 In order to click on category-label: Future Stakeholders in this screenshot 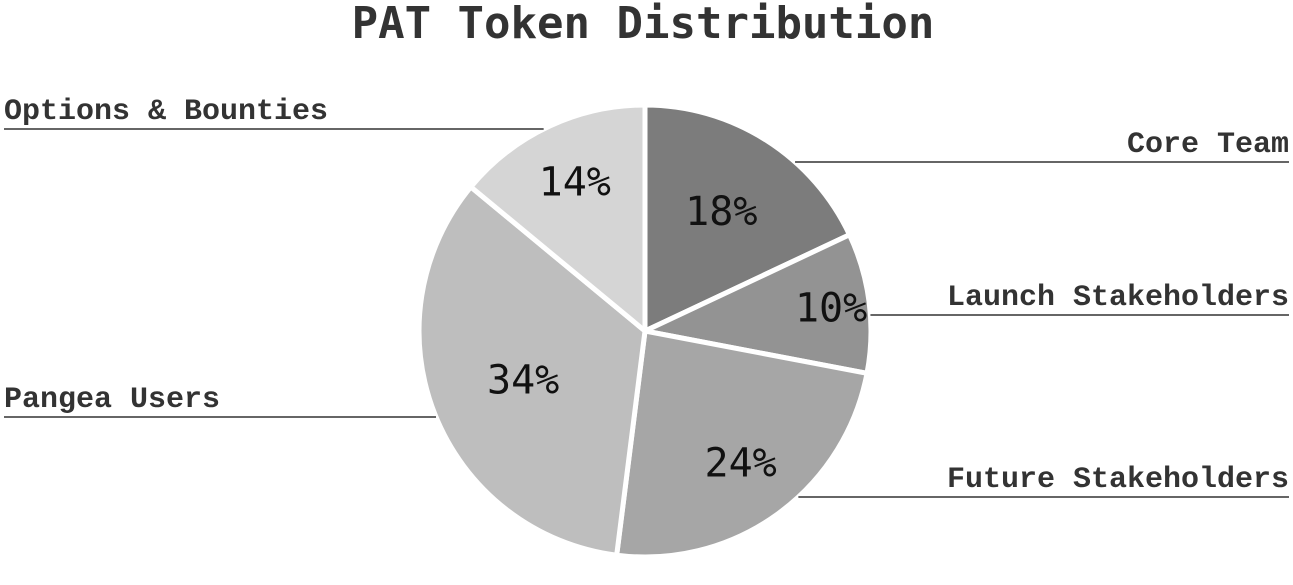, I will do `click(1118, 480)`.